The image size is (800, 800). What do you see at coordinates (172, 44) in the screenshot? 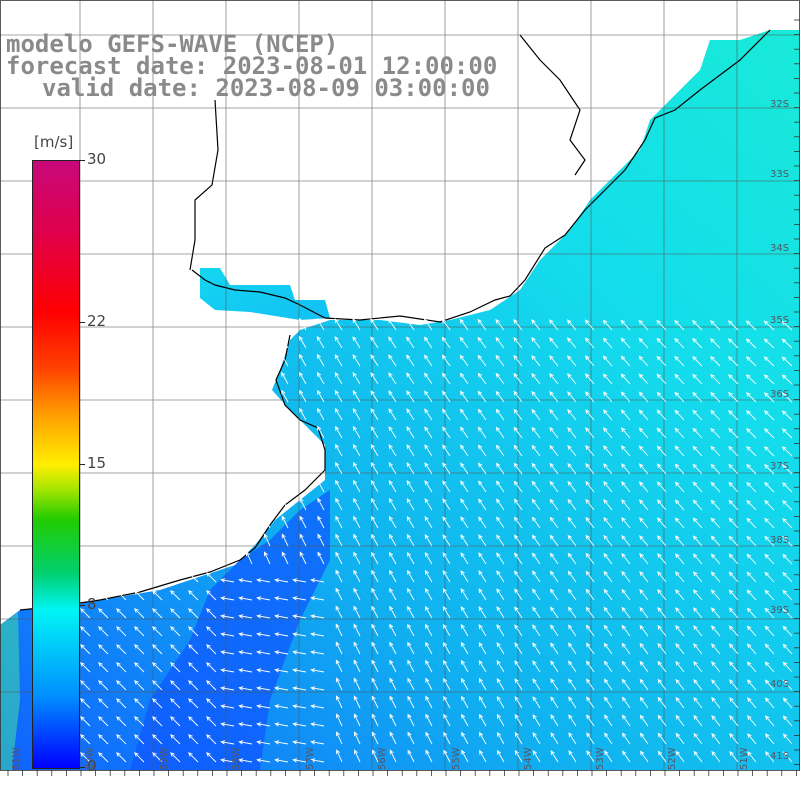
I see `model-title: modelo GEFS-WAVE (NCEP)` at bounding box center [172, 44].